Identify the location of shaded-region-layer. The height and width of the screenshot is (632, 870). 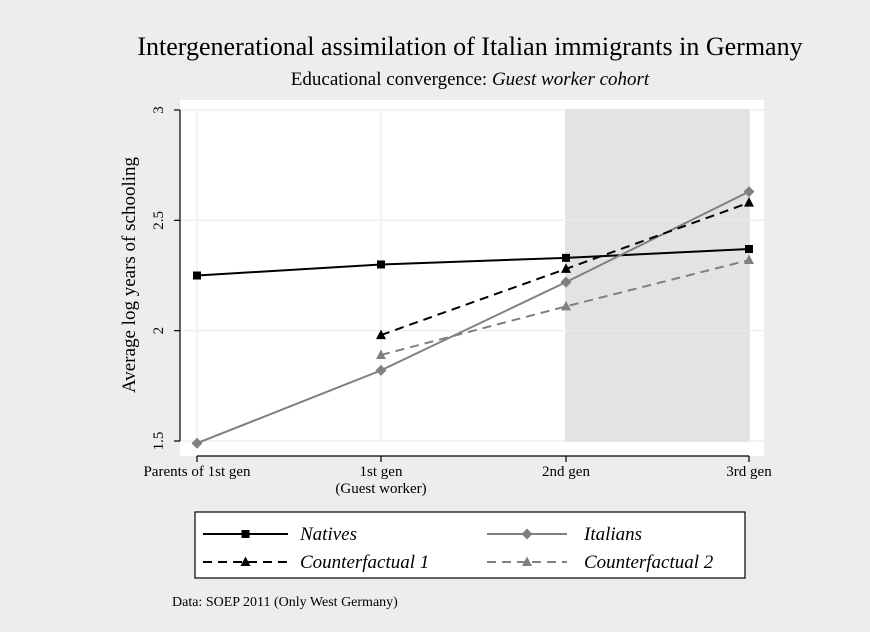
(657, 275).